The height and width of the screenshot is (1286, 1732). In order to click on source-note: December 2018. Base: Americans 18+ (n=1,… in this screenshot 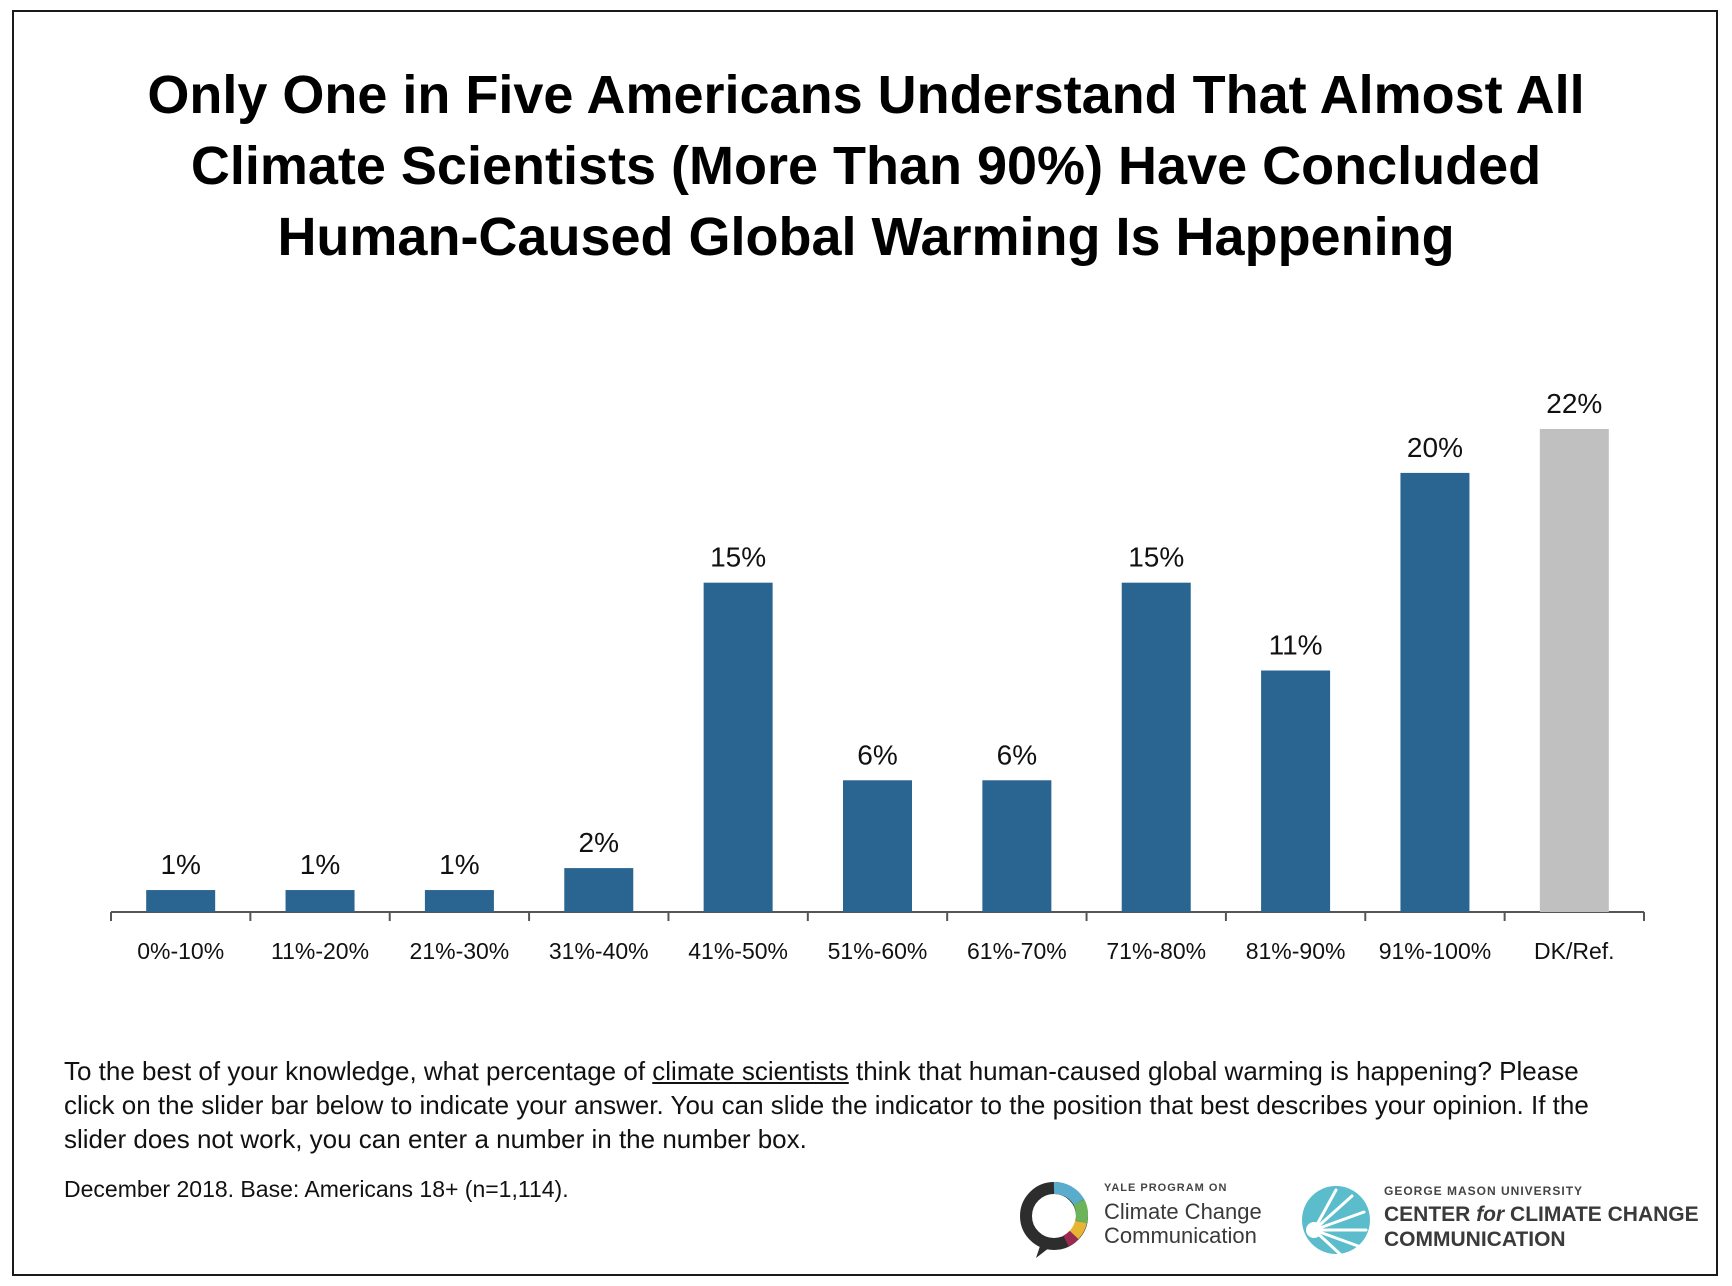, I will do `click(316, 1189)`.